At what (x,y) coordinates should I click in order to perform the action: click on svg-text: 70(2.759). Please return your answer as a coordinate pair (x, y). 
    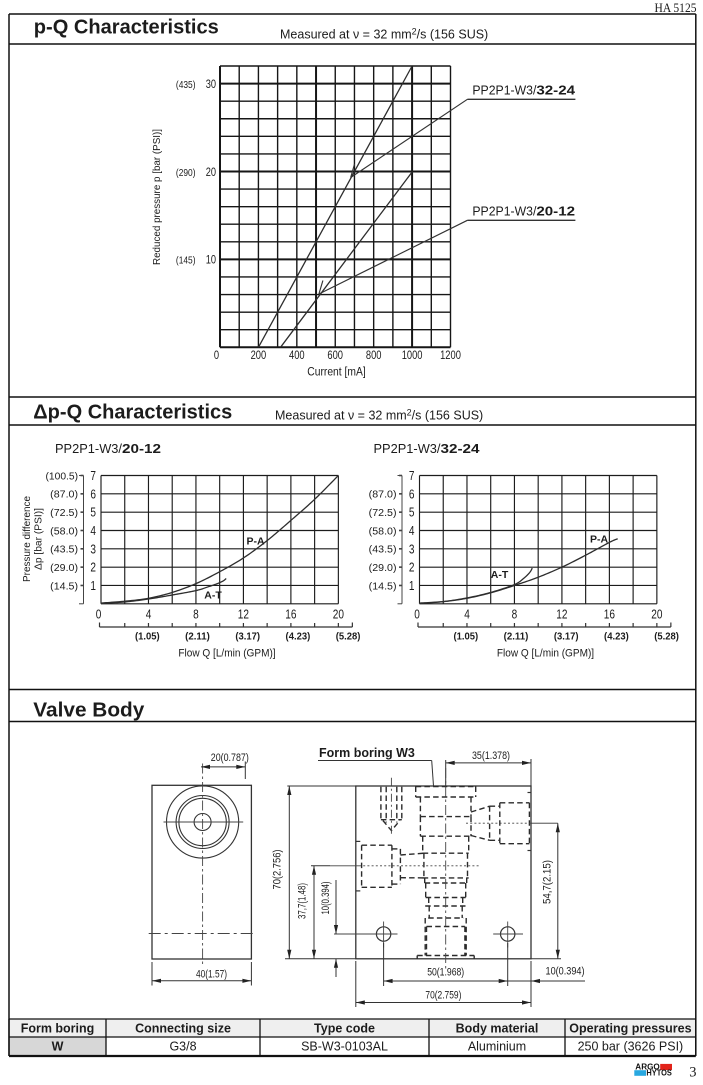
    Looking at the image, I should click on (443, 995).